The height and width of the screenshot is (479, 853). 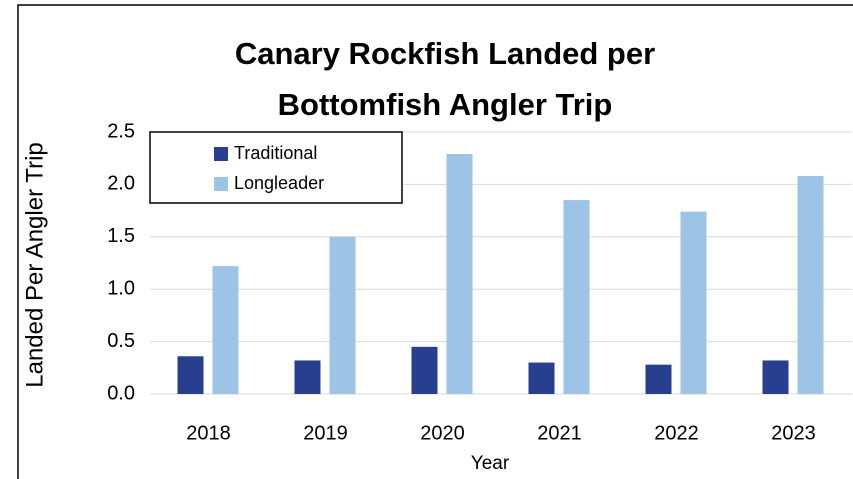 What do you see at coordinates (121, 184) in the screenshot?
I see `y-tick-label: 2.0` at bounding box center [121, 184].